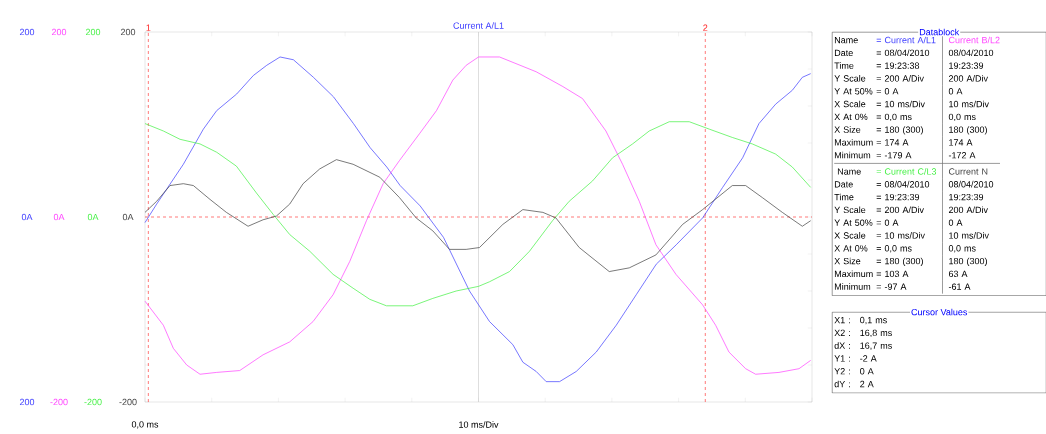 This screenshot has height=434, width=1046. What do you see at coordinates (93, 32) in the screenshot?
I see `y-tick-label: 200` at bounding box center [93, 32].